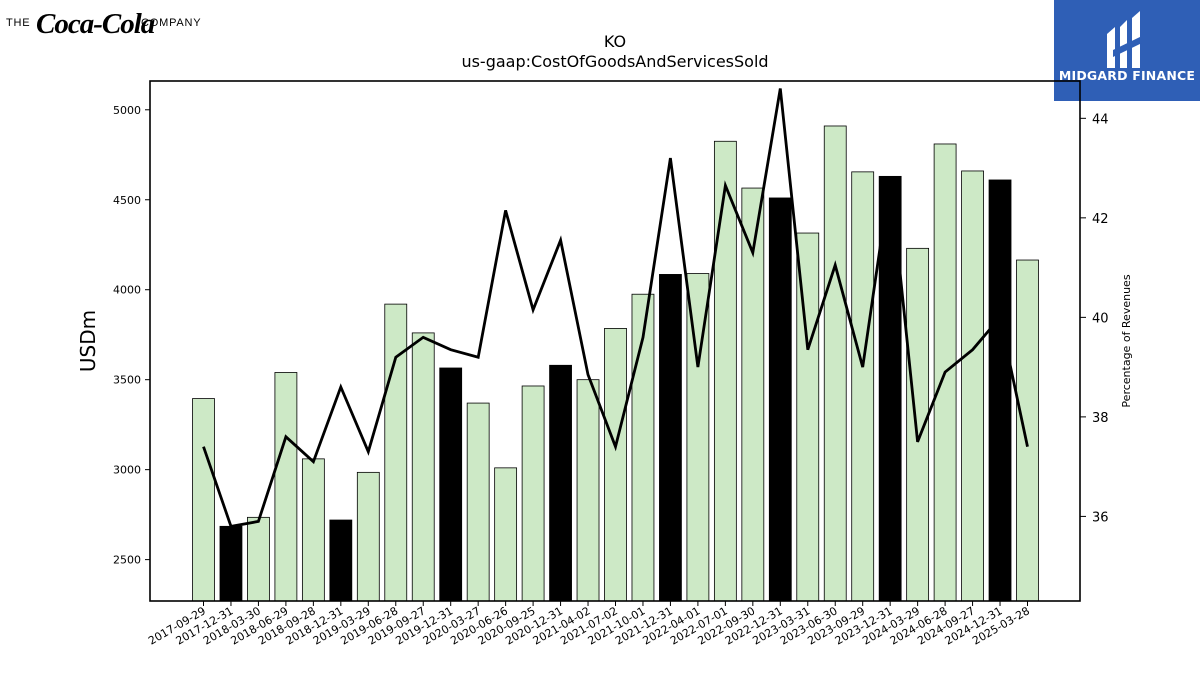  I want to click on coke-logo-post: COMPANY, so click(171, 23).